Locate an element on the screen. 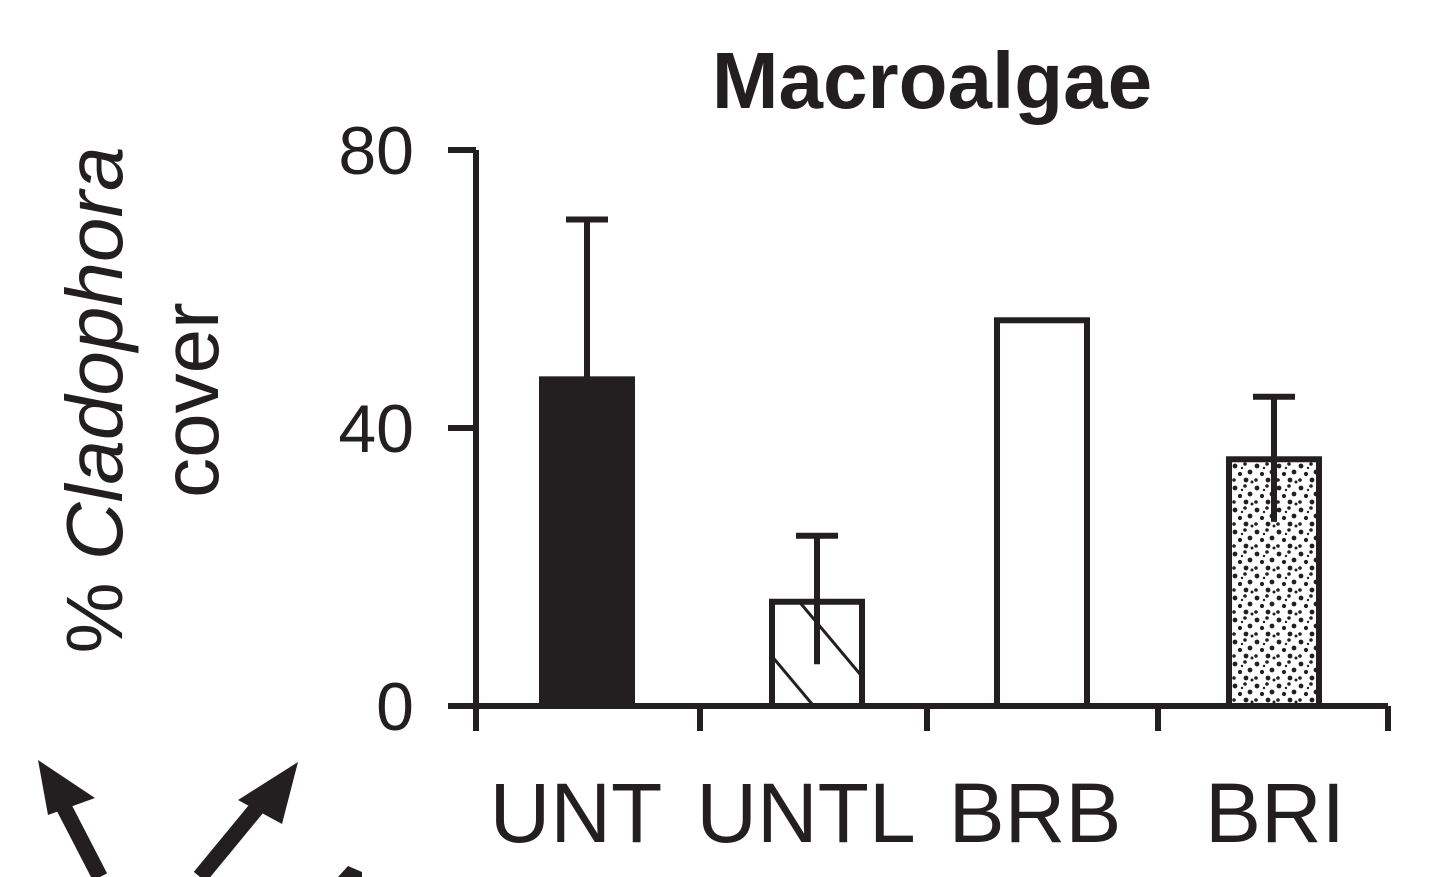 This screenshot has width=1455, height=877. y-tick-label-0: 0 is located at coordinates (395, 707).